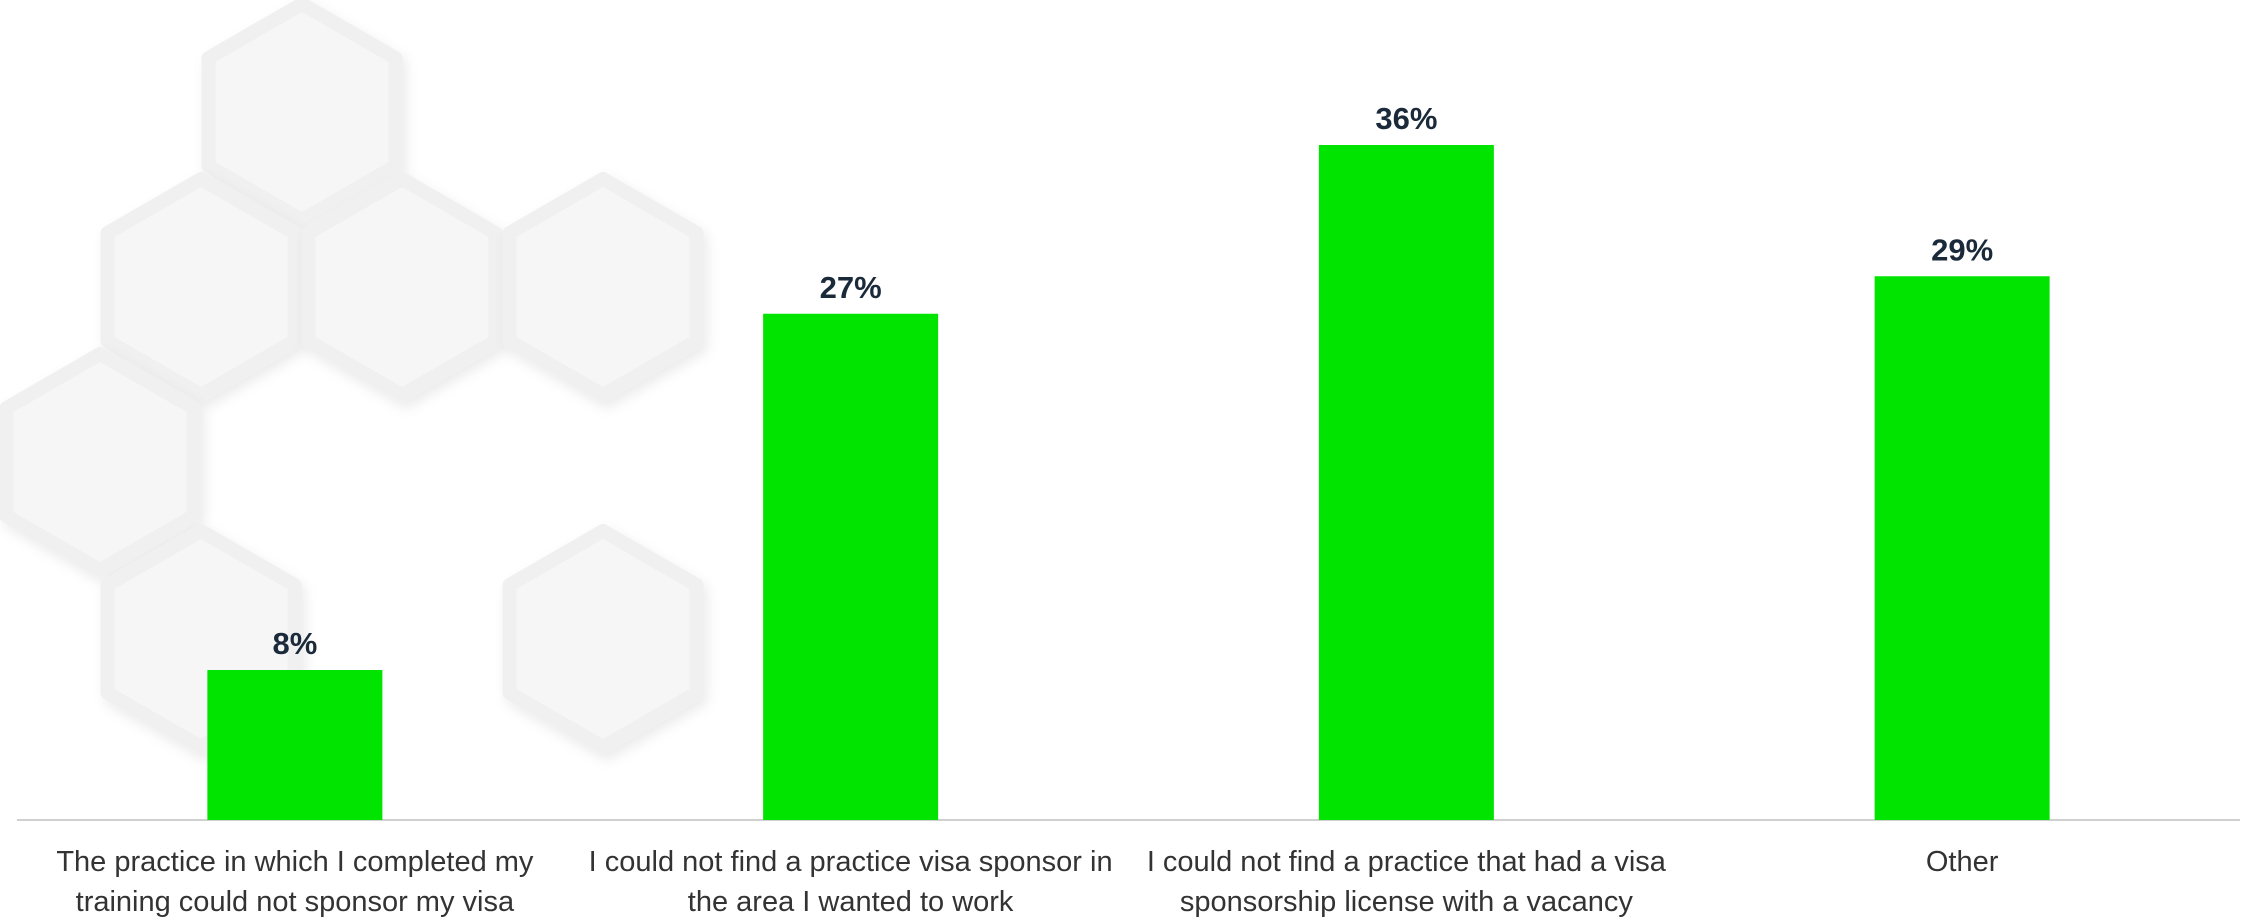  What do you see at coordinates (1962, 249) in the screenshot?
I see `data-label: 29%` at bounding box center [1962, 249].